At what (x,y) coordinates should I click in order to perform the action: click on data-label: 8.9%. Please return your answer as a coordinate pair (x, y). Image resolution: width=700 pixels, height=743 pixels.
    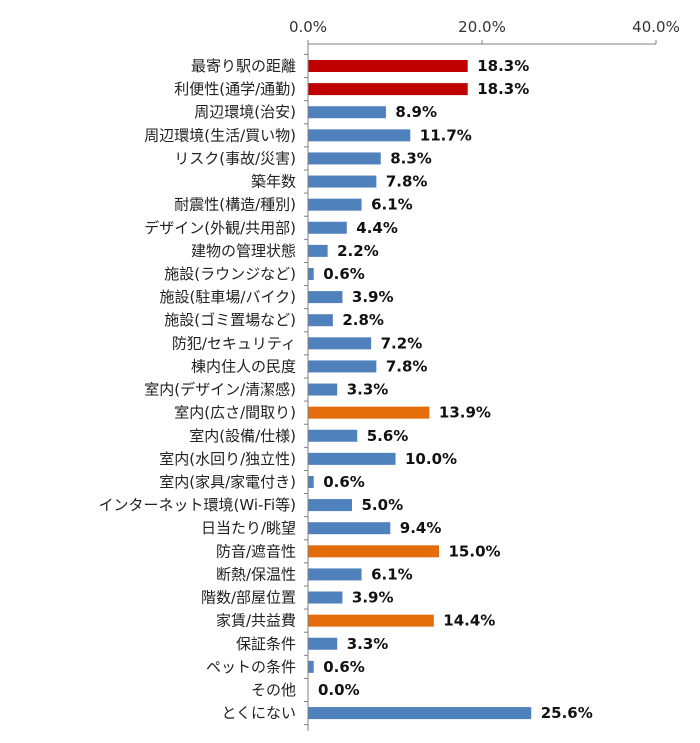
    Looking at the image, I should click on (416, 112).